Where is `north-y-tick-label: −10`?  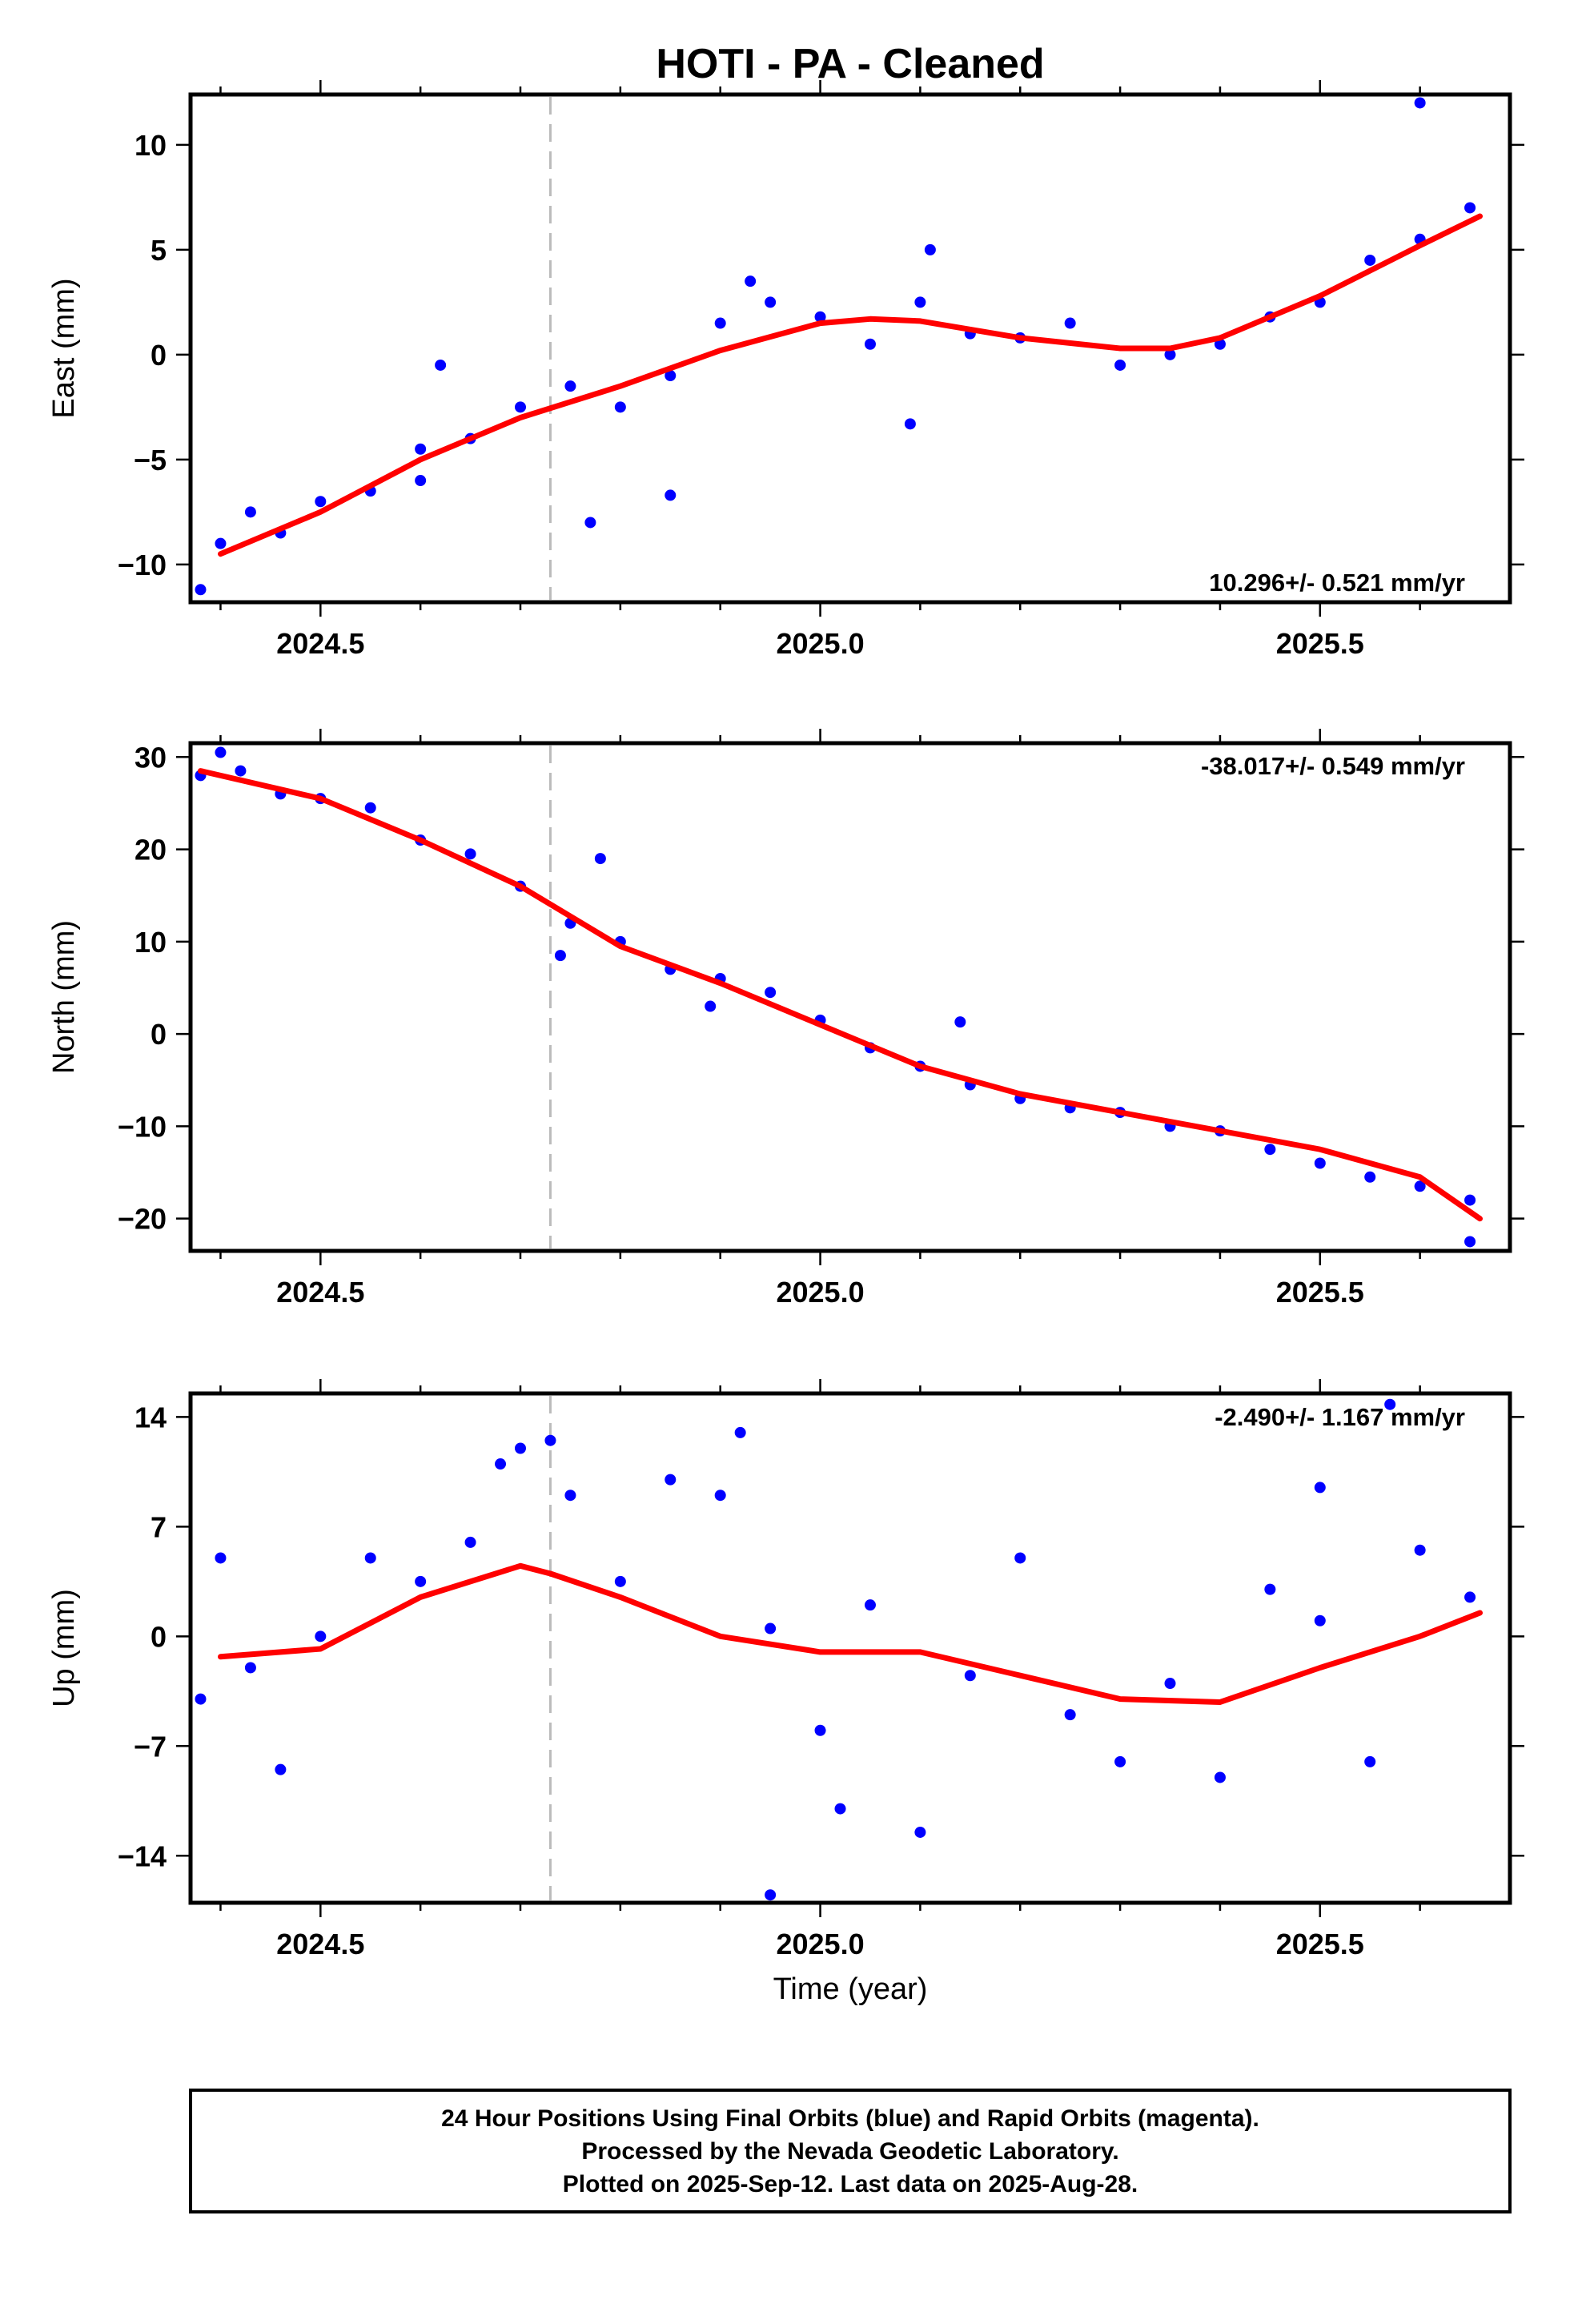
north-y-tick-label: −10 is located at coordinates (142, 1126).